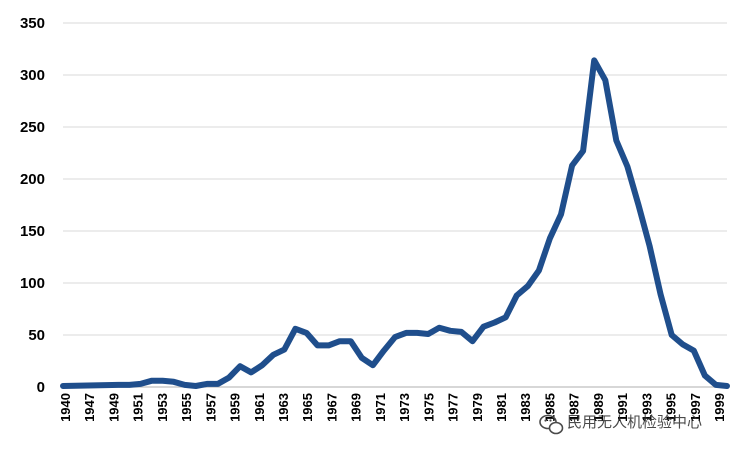 Image resolution: width=752 pixels, height=452 pixels. Describe the element at coordinates (477, 407) in the screenshot. I see `x-tick-label: 1979` at that location.